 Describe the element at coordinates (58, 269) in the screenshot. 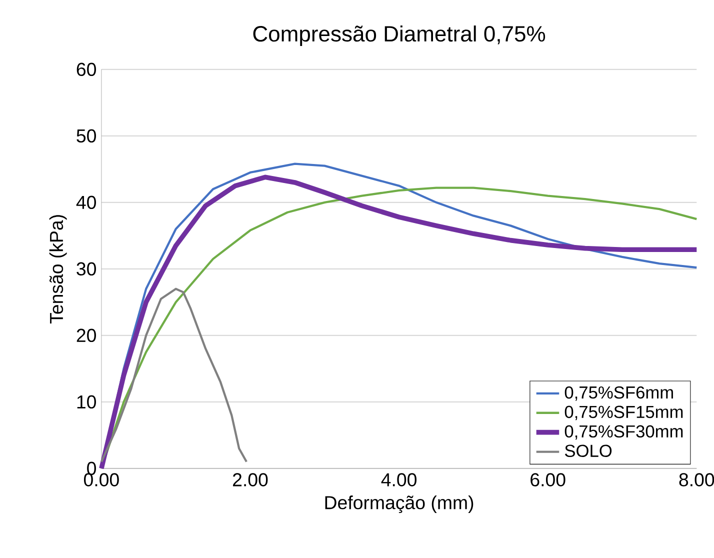

I see `y-axis-title: Tensão (kPa)` at that location.